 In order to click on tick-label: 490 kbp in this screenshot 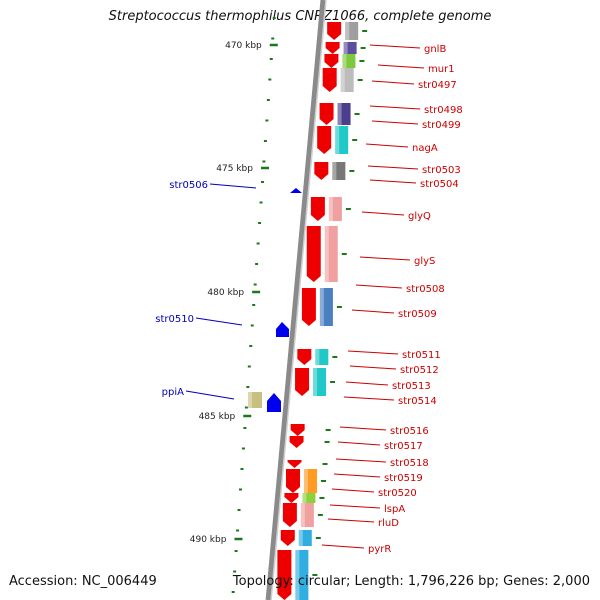, I will do `click(208, 540)`.